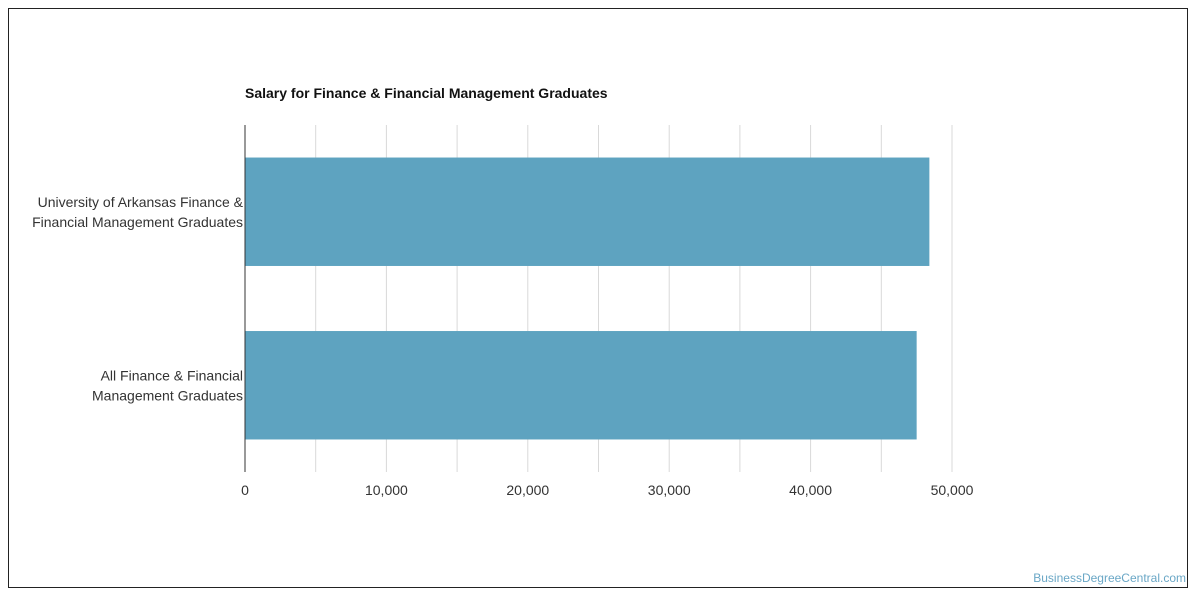 The height and width of the screenshot is (600, 1200). I want to click on x-tick-label: 10,000, so click(386, 490).